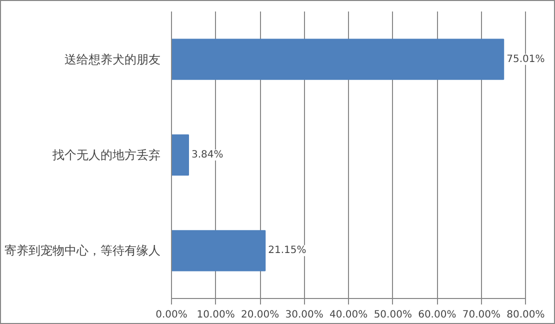  What do you see at coordinates (525, 315) in the screenshot?
I see `x-tick-label: 80.00%` at bounding box center [525, 315].